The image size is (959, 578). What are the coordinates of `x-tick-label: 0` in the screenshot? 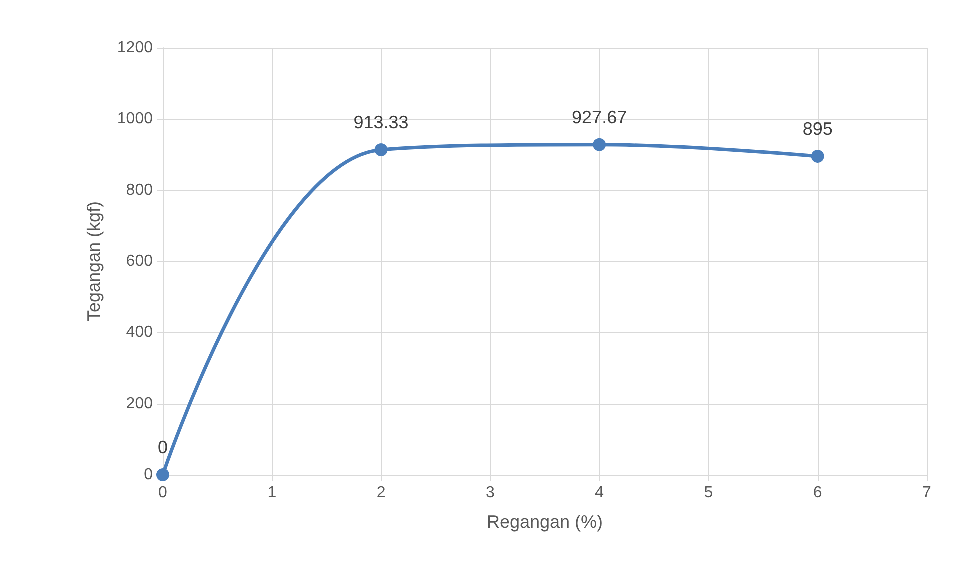 It's located at (163, 493).